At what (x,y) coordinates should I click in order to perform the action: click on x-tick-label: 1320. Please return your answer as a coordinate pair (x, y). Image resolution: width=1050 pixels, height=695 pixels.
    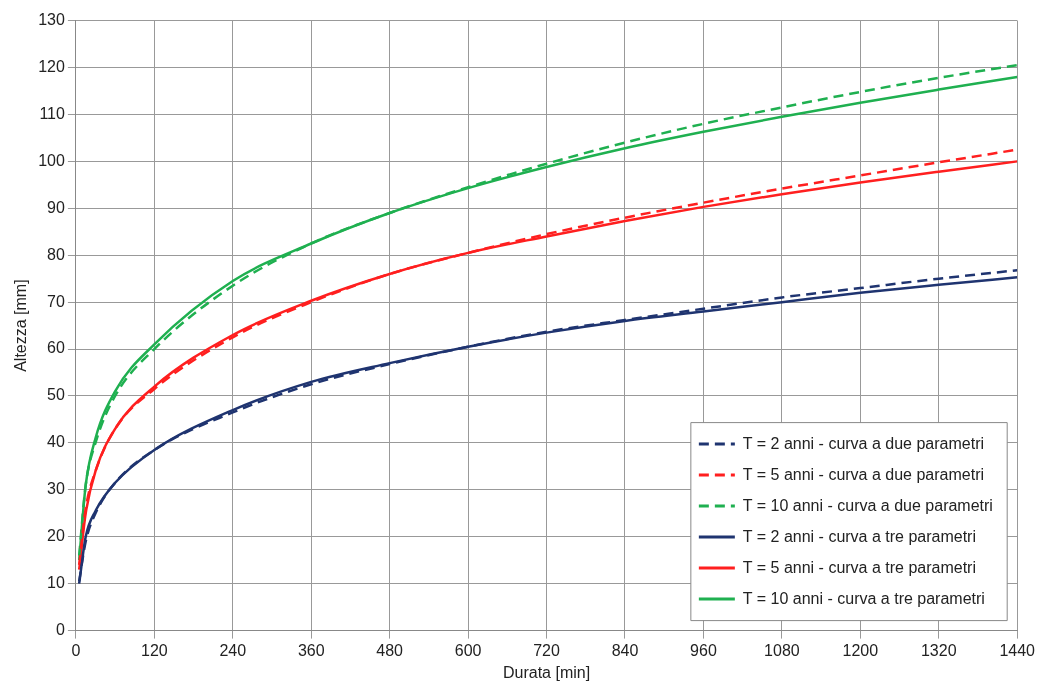
    Looking at the image, I should click on (938, 650).